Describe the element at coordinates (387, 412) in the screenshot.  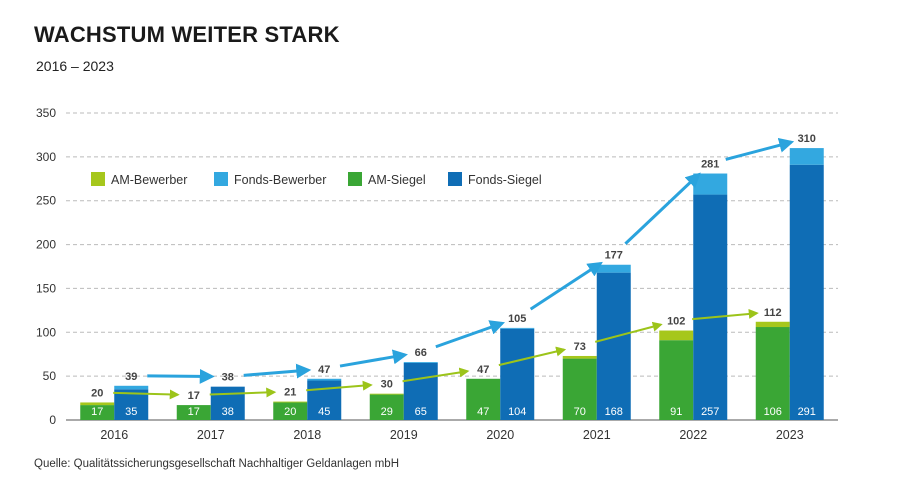
I see `label-am-siegel: 29` at that location.